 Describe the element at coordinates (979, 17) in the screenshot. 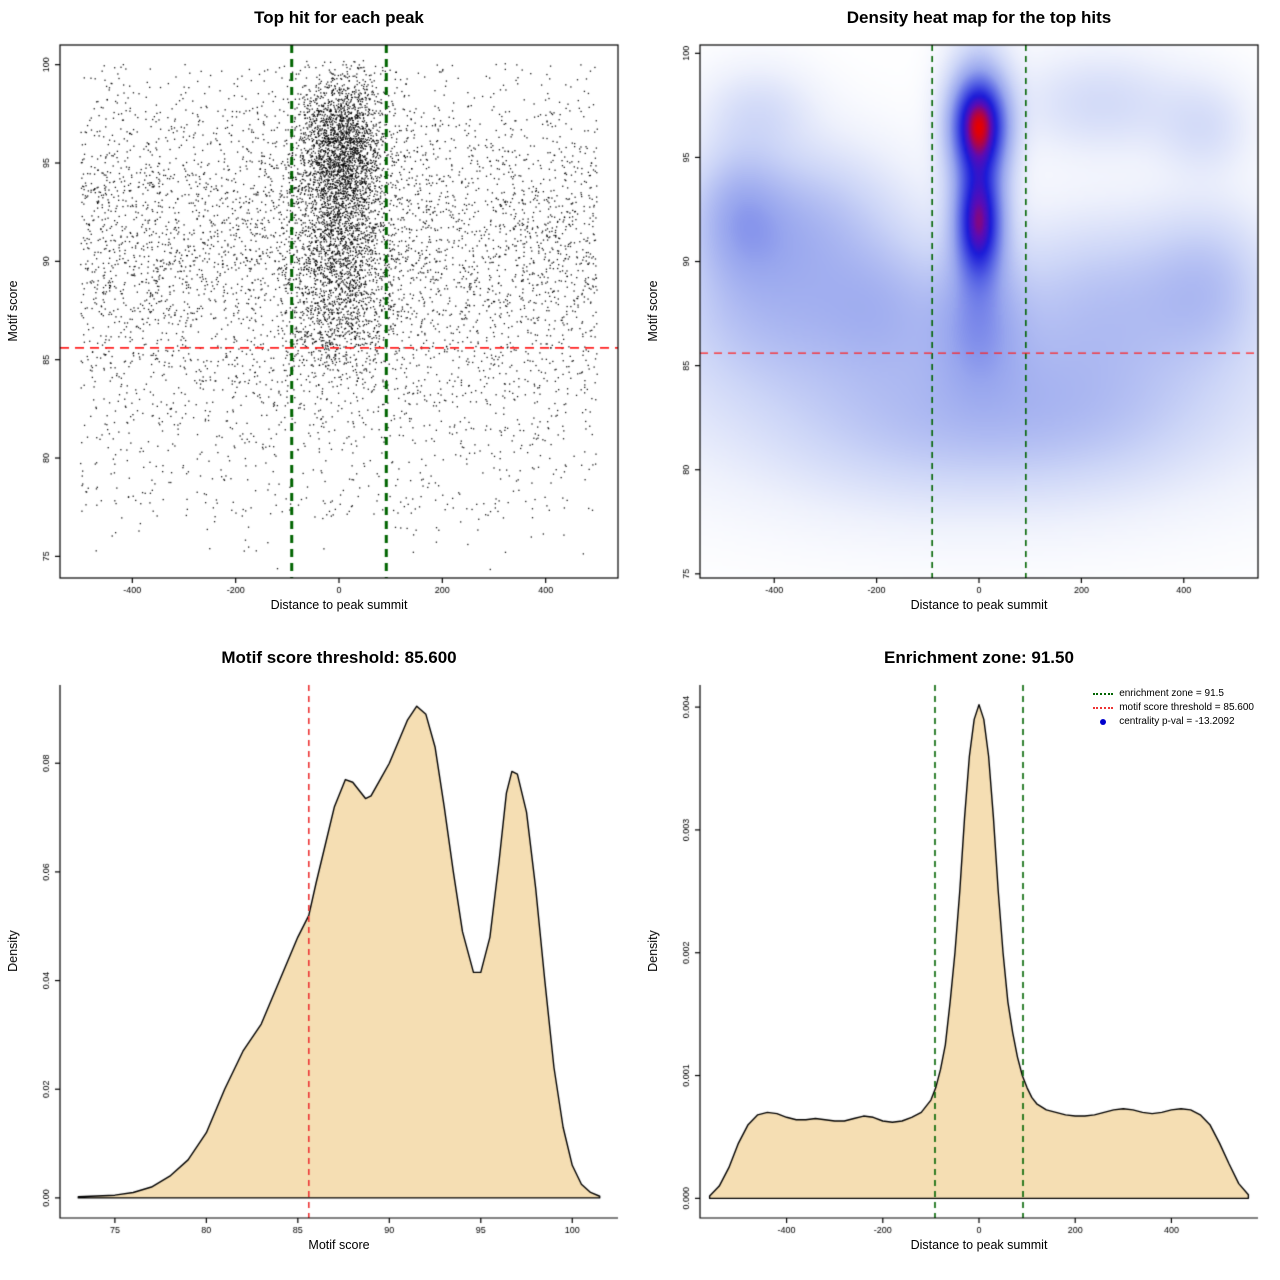

I see `panel-title: Density heat map for the top hits` at that location.